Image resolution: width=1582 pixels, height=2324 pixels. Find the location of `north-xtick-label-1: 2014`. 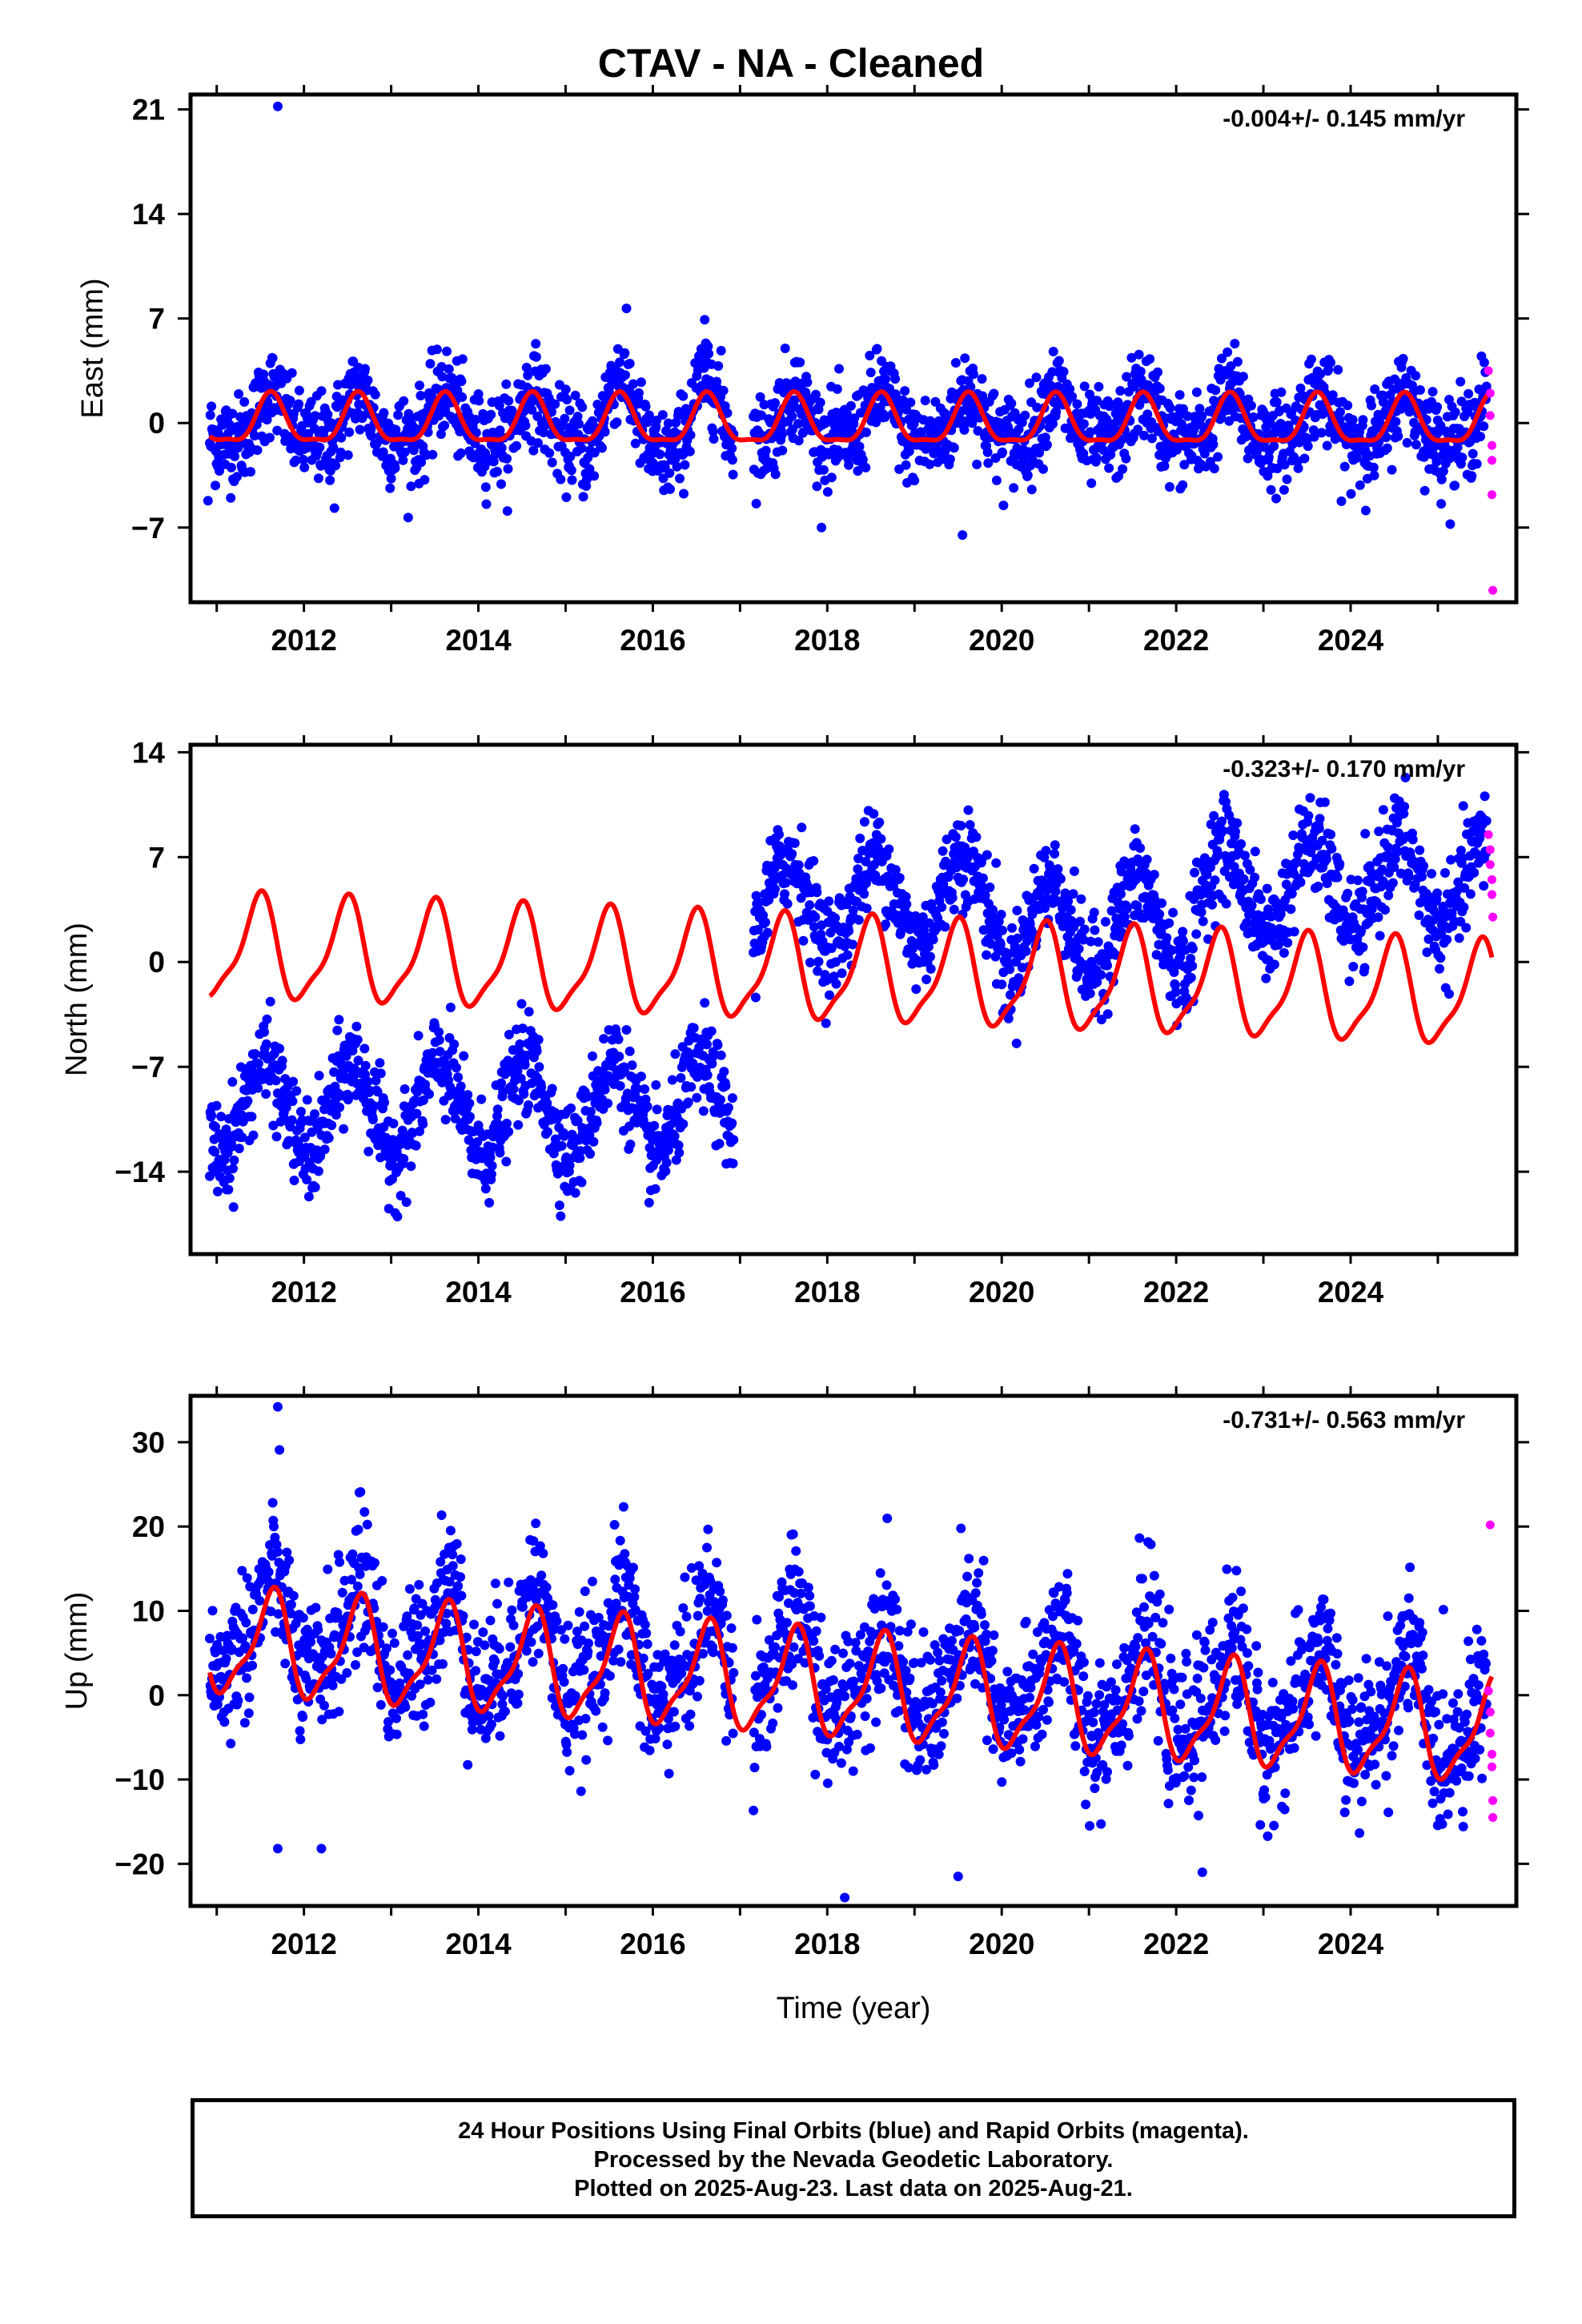

north-xtick-label-1: 2014 is located at coordinates (479, 1292).